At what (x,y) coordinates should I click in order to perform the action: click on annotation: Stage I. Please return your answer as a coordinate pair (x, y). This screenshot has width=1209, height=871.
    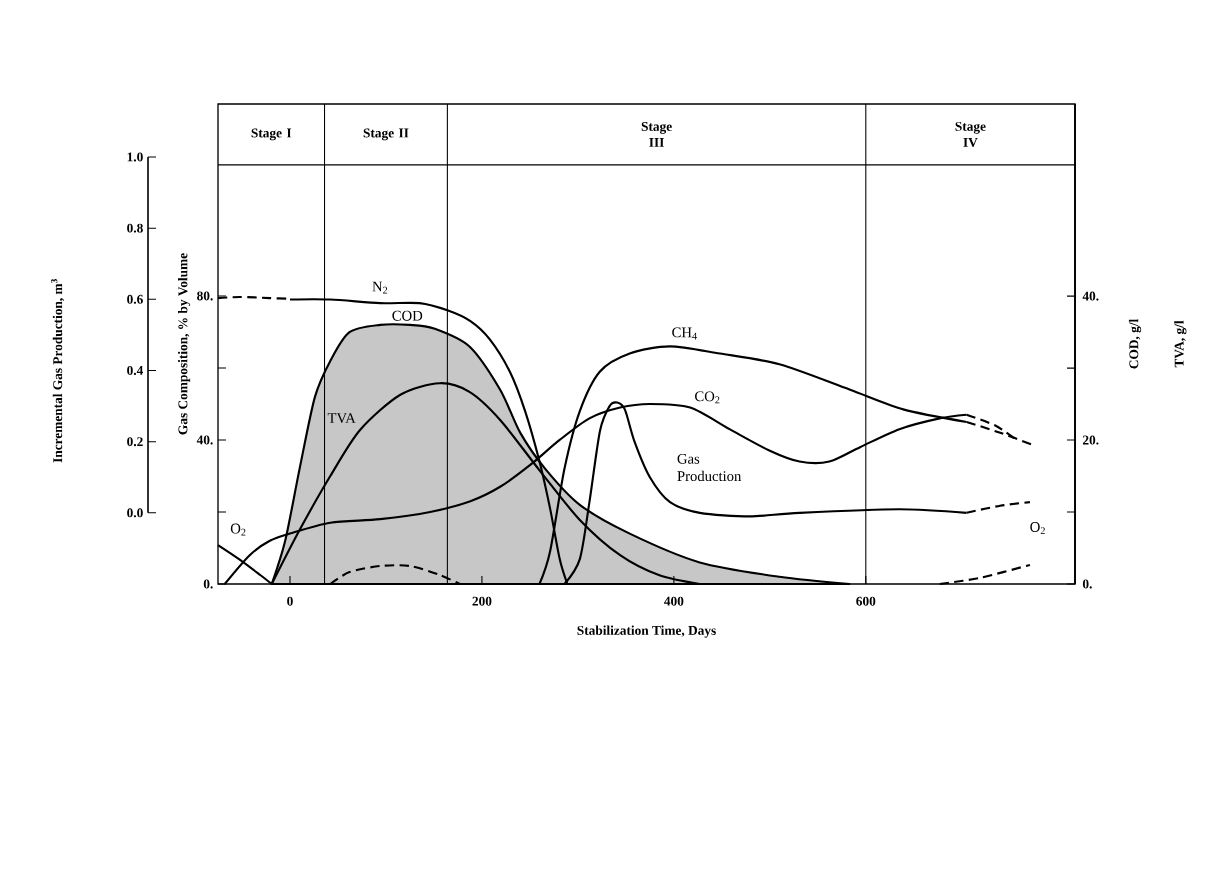
    Looking at the image, I should click on (271, 134).